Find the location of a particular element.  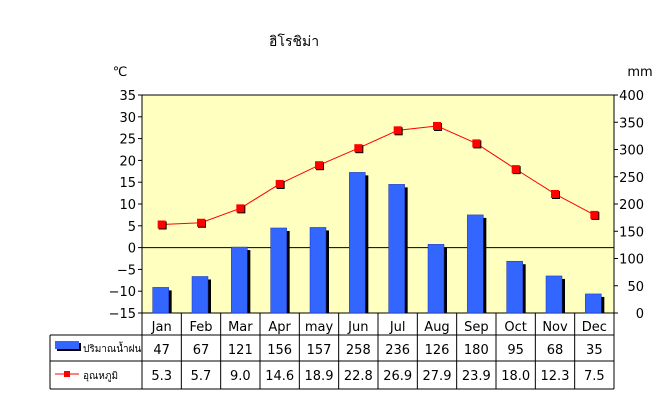

left-axis-ticks: −15 −10 −5 0 5 10 15 20 25 30 35 is located at coordinates (125, 205).